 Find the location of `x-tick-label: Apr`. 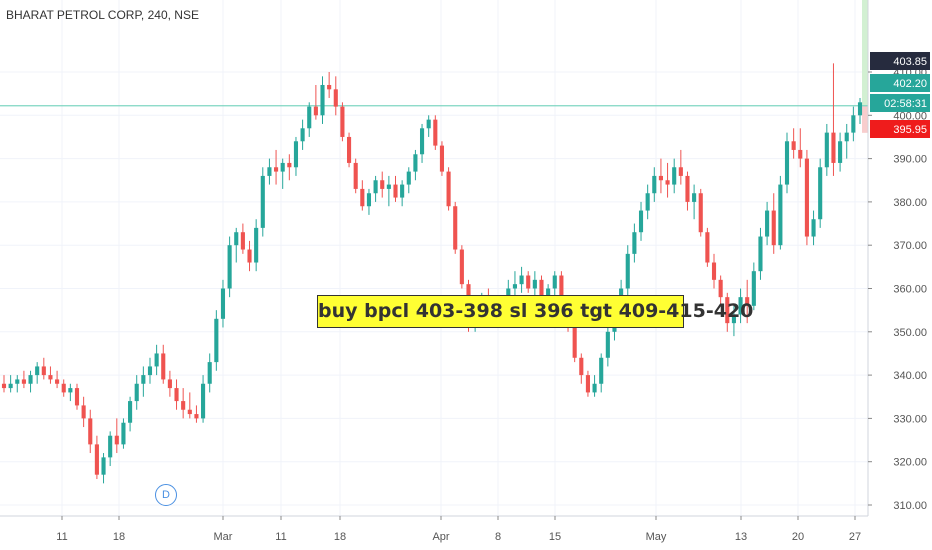

x-tick-label: Apr is located at coordinates (440, 537).